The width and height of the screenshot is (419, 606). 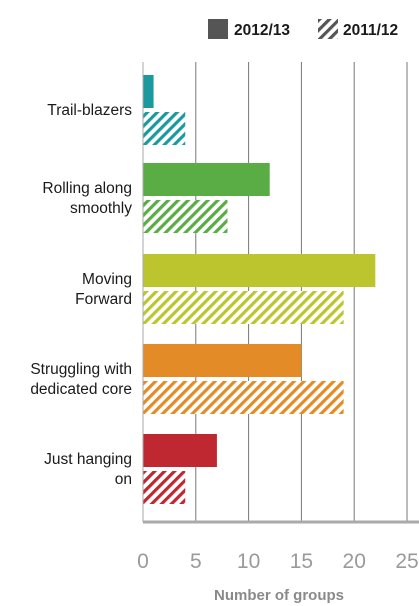 I want to click on legend: 2012/13 2011/12, so click(x=303, y=29).